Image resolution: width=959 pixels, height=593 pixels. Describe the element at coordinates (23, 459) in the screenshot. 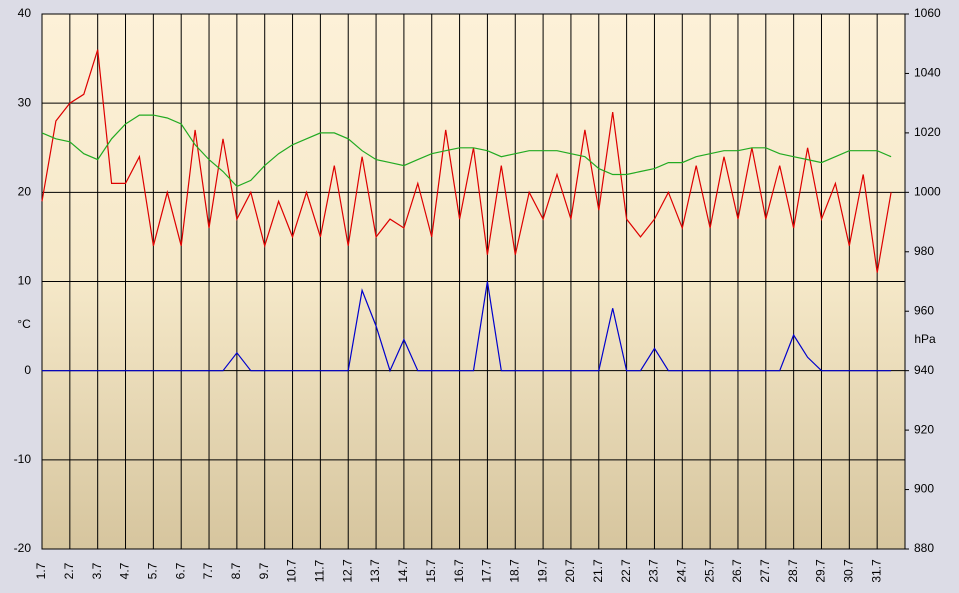

I see `y-tick-label: -10` at that location.